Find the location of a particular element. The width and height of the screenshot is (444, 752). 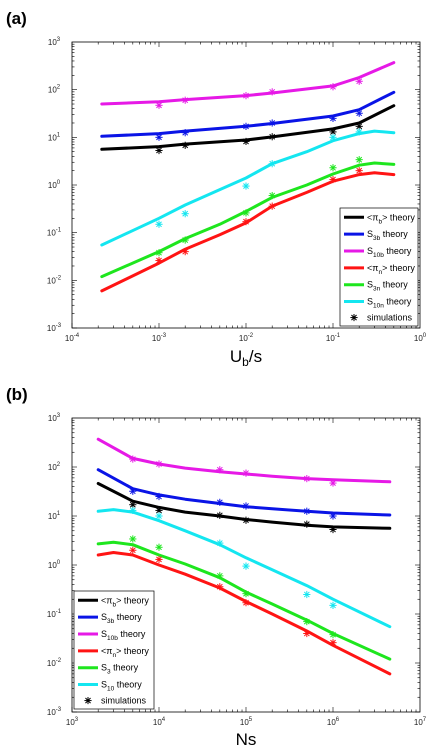

x-tick-label: 10⁻² is located at coordinates (246, 338).